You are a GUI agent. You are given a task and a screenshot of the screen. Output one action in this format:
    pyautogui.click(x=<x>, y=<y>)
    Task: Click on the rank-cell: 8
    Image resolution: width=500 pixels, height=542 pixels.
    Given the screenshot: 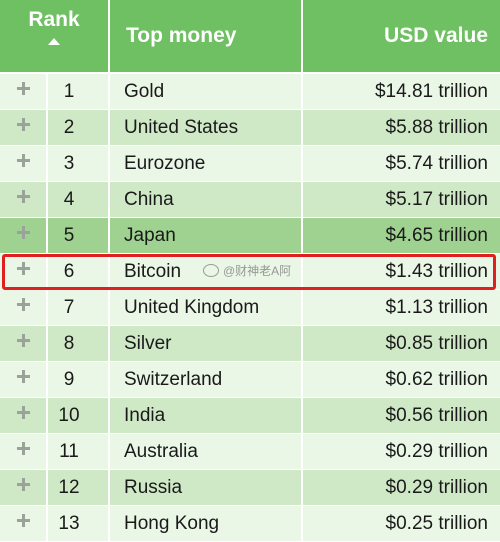 What is the action you would take?
    pyautogui.click(x=79, y=344)
    